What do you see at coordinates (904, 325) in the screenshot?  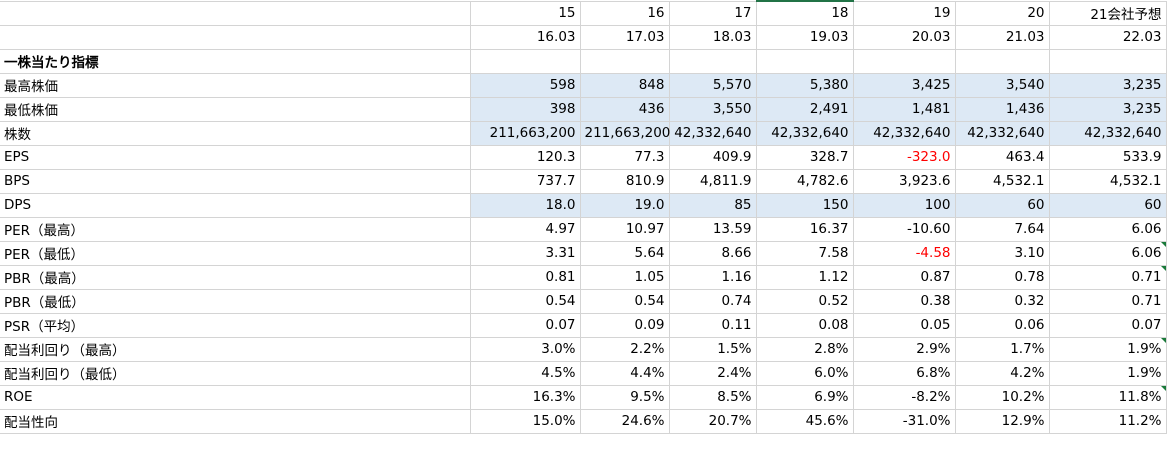 I see `data-cell: 0.05` at bounding box center [904, 325].